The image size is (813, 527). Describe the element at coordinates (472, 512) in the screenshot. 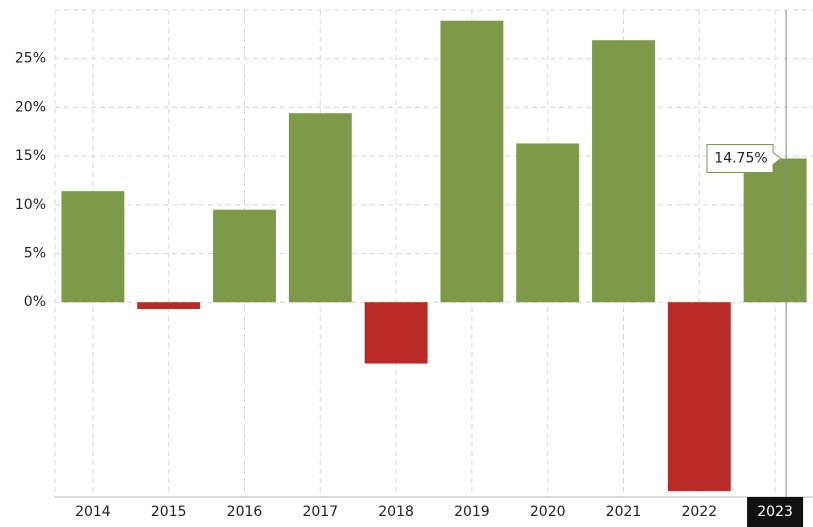

I see `x-tick-label: 2019` at that location.